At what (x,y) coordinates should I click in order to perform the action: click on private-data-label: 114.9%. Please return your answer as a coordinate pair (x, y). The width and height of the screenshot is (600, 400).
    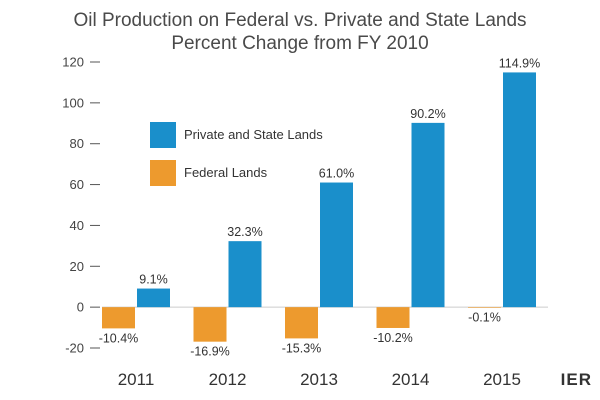
    Looking at the image, I should click on (519, 63).